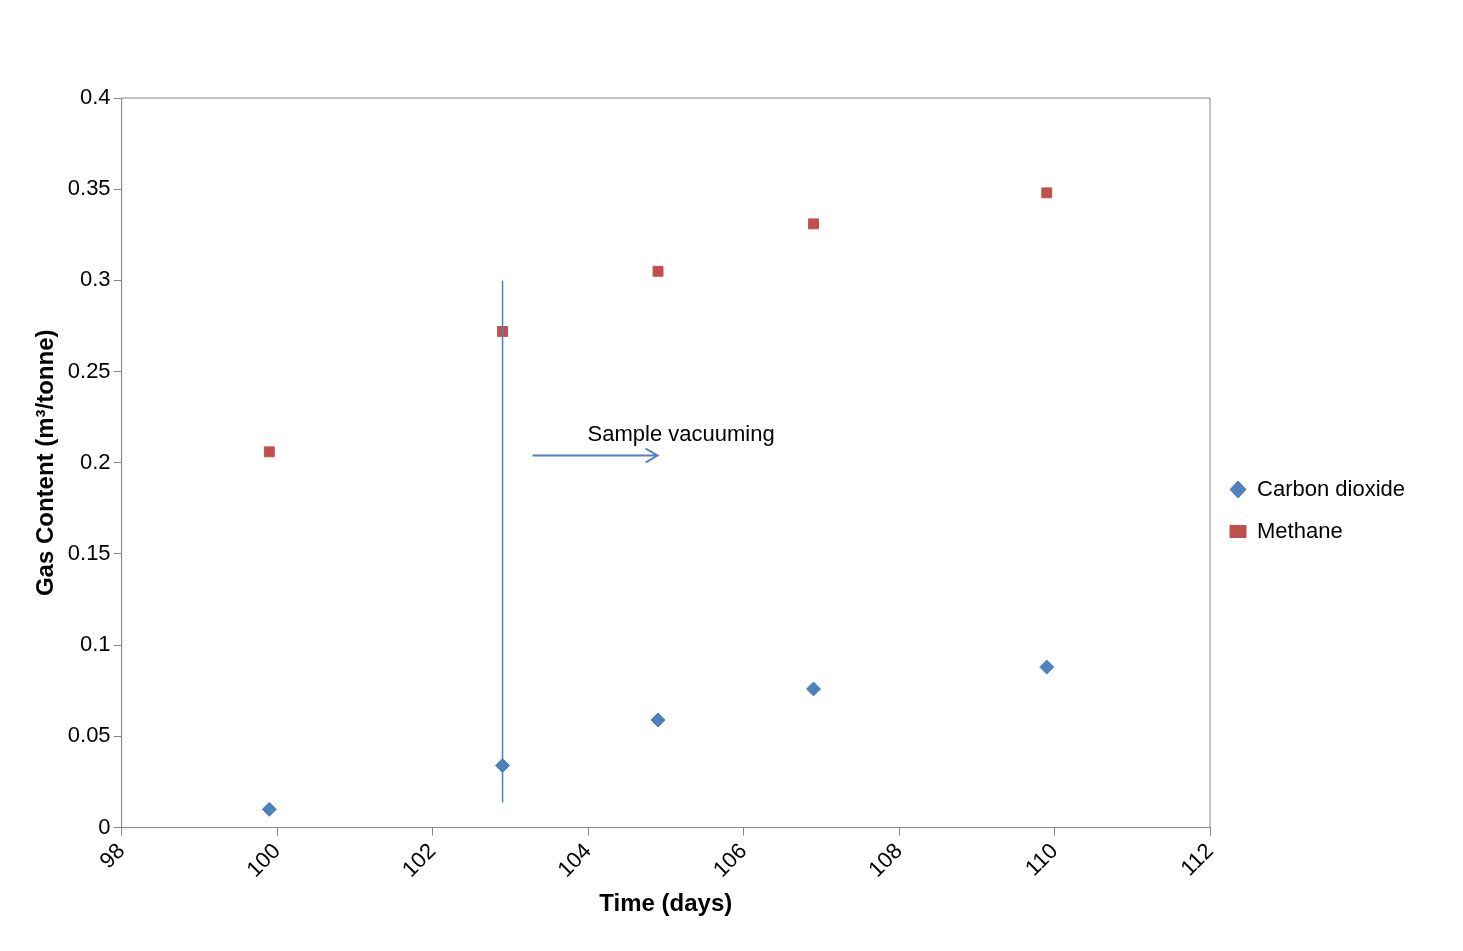 The width and height of the screenshot is (1463, 951). Describe the element at coordinates (1331, 488) in the screenshot. I see `legend-label: Carbon dioxide` at that location.